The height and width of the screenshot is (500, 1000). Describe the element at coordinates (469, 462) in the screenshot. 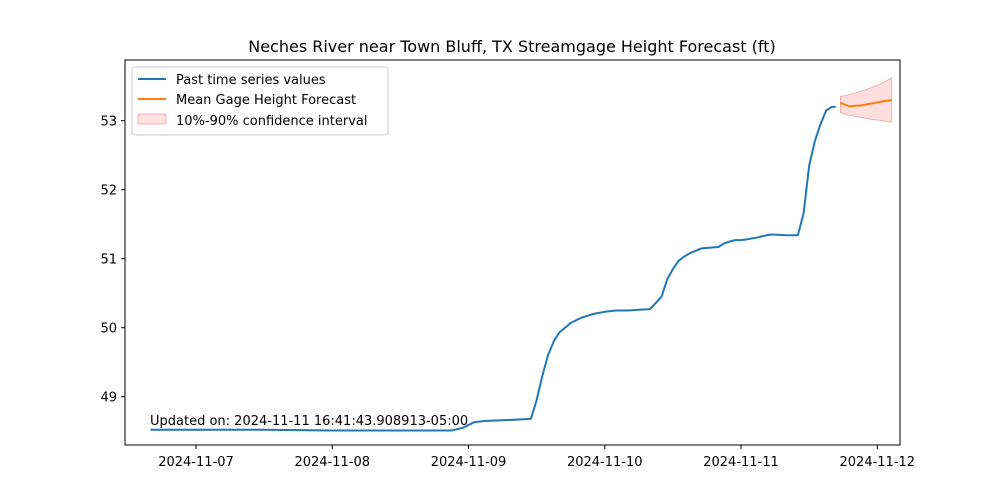

I see `x-tick-label: 2024-11-09` at that location.